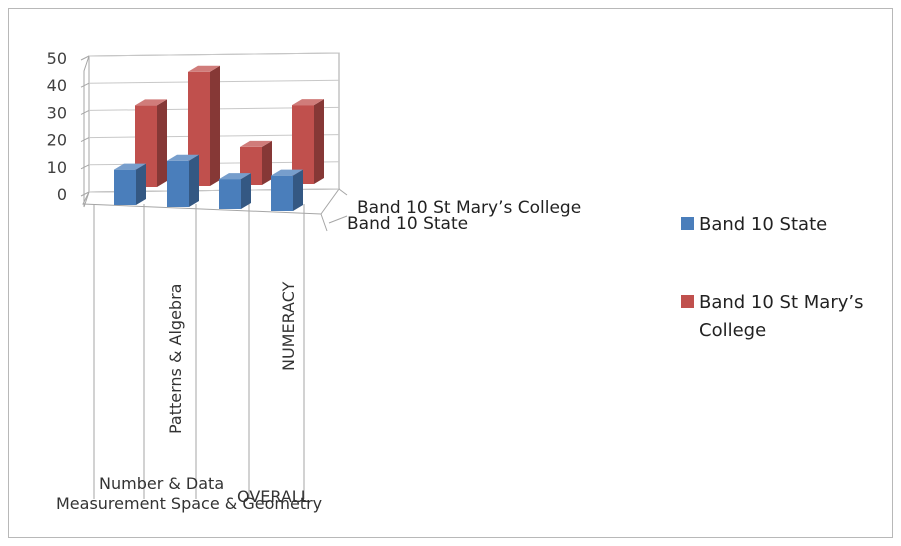  I want to click on y-tick-label: 10, so click(57, 167).